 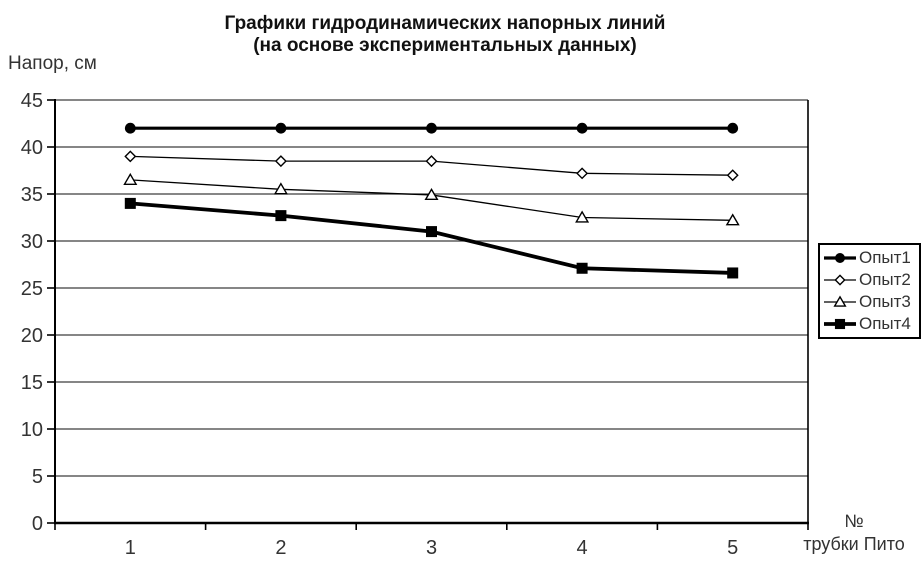 I want to click on y-tick-label: 45, so click(x=32, y=101).